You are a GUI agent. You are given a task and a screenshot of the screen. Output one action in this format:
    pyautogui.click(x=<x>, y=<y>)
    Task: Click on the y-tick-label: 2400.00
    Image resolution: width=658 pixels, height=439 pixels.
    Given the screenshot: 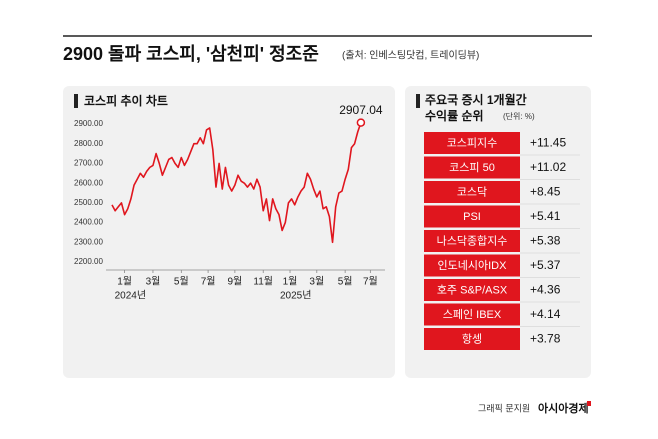 What is the action you would take?
    pyautogui.click(x=88, y=222)
    